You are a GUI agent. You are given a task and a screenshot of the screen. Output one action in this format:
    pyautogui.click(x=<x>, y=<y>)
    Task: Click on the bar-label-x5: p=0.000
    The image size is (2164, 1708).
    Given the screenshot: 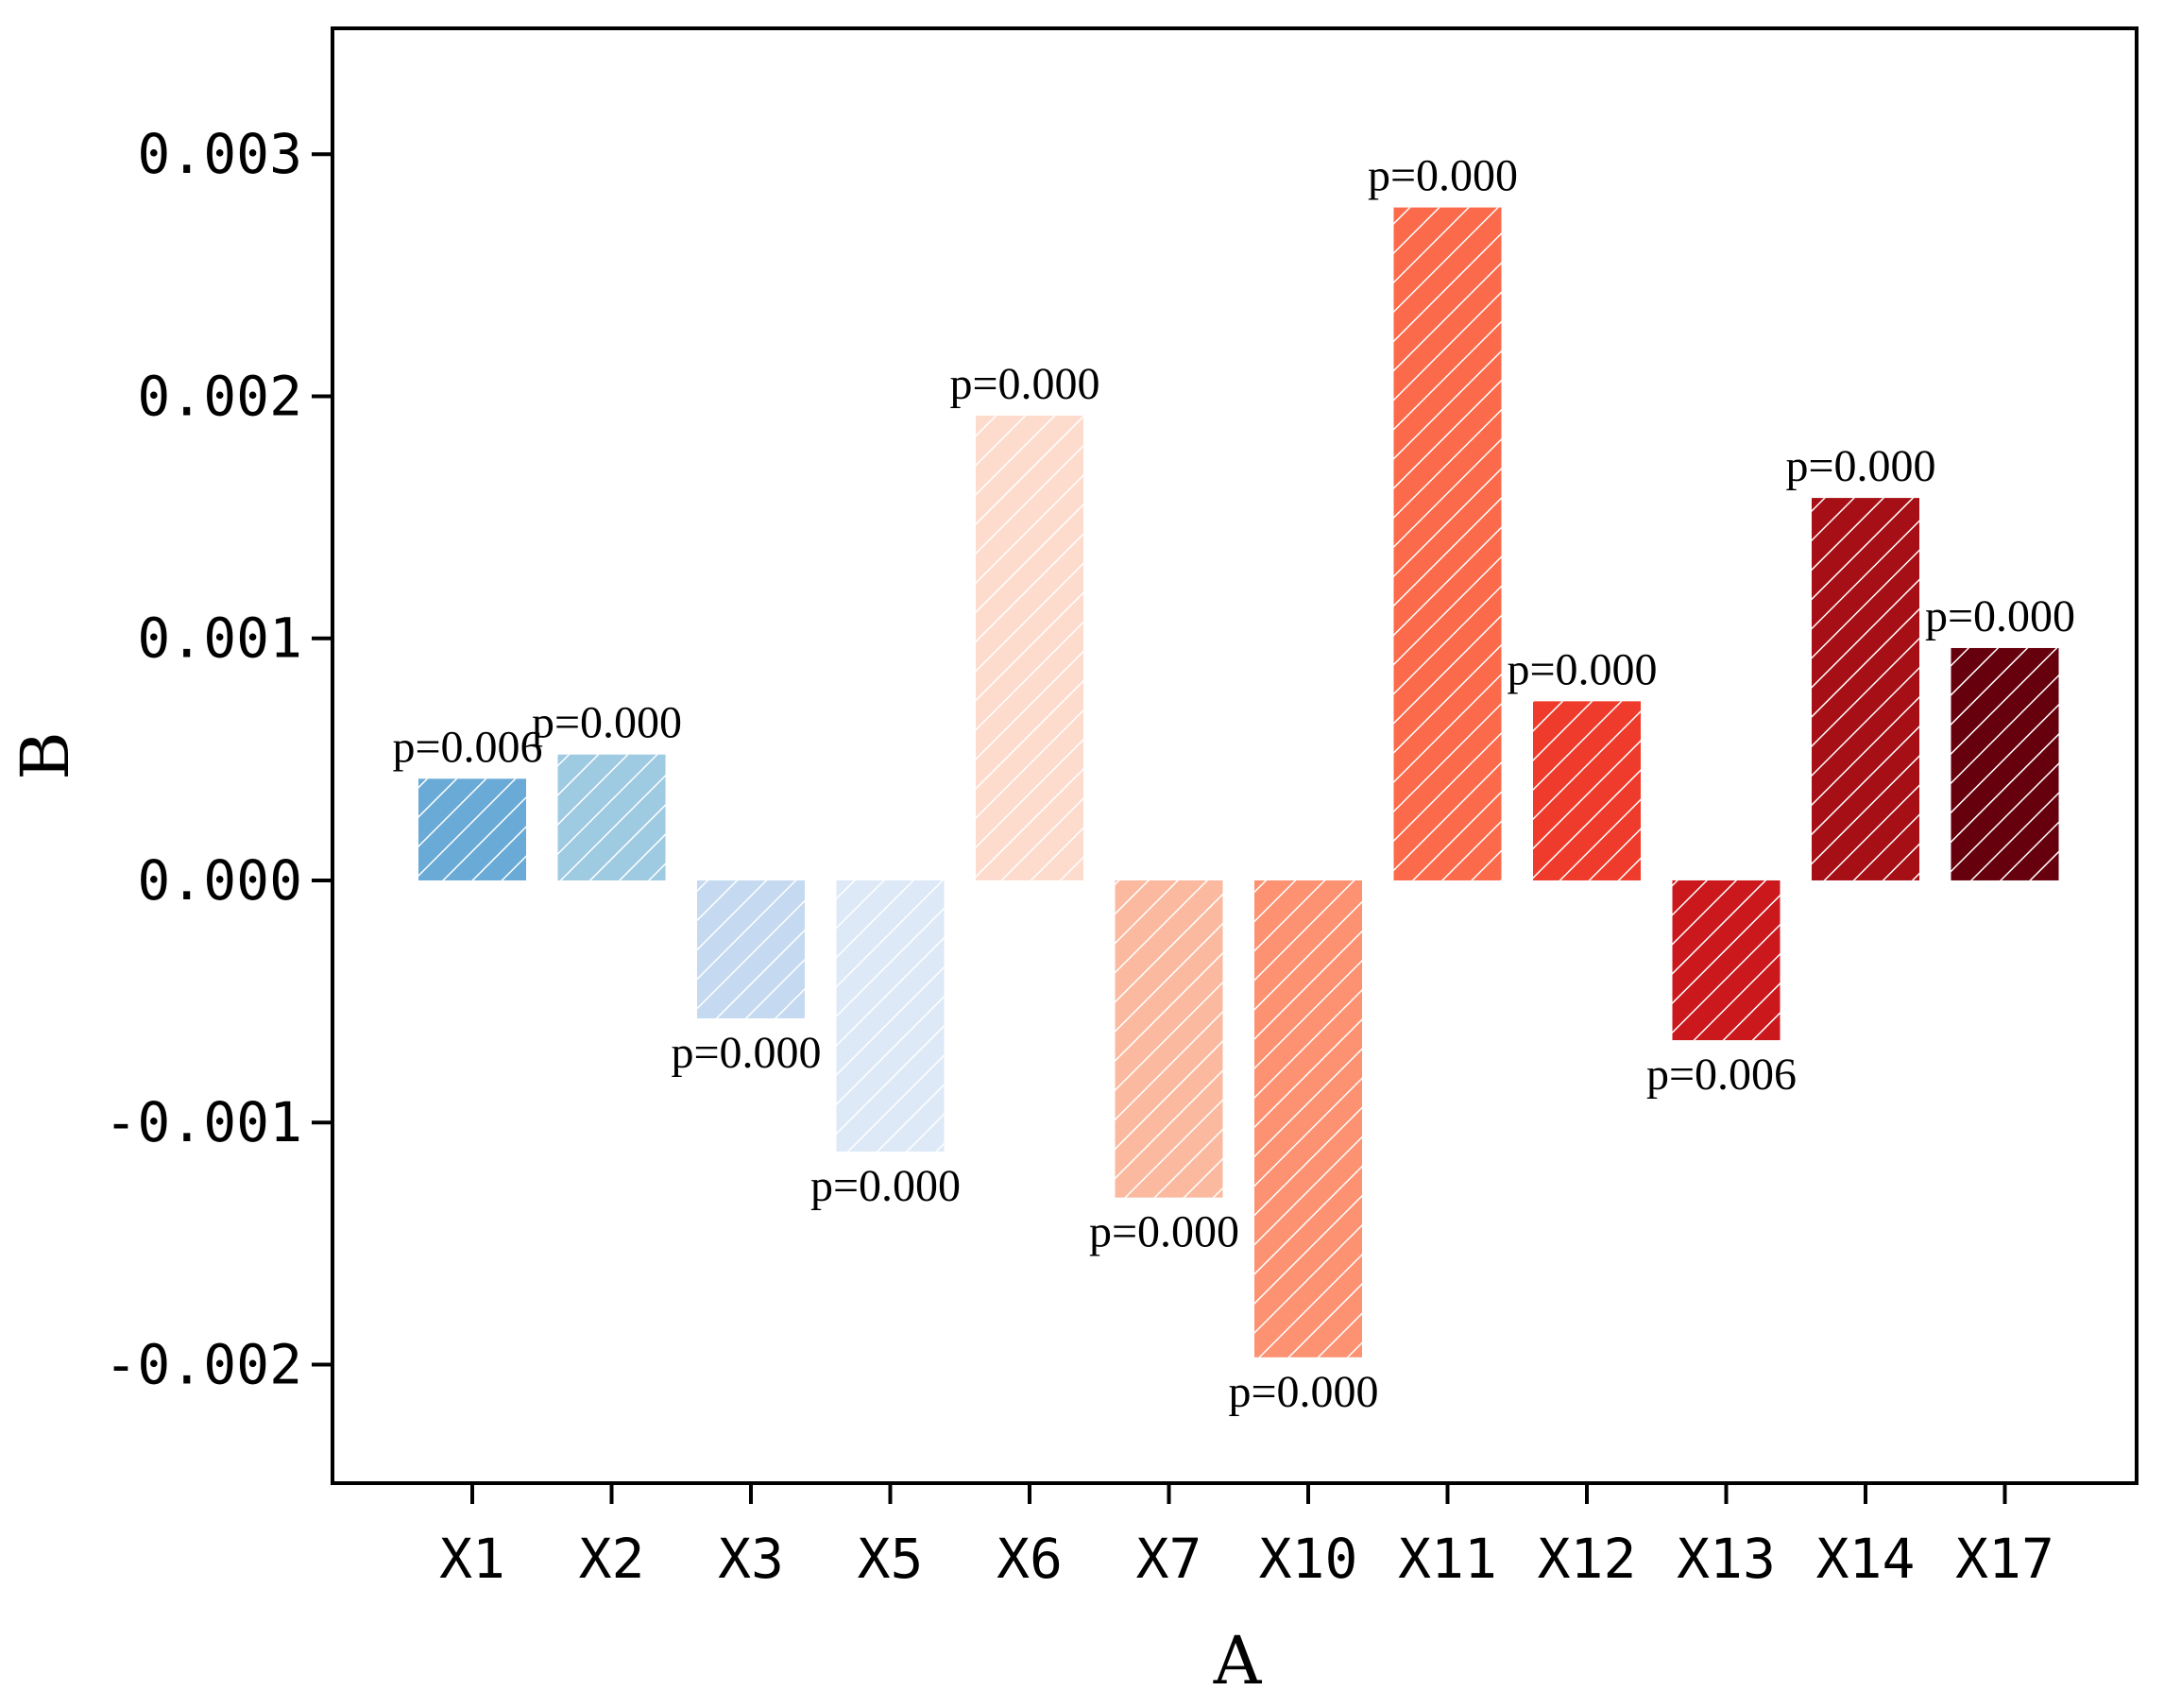 What is the action you would take?
    pyautogui.click(x=885, y=1186)
    